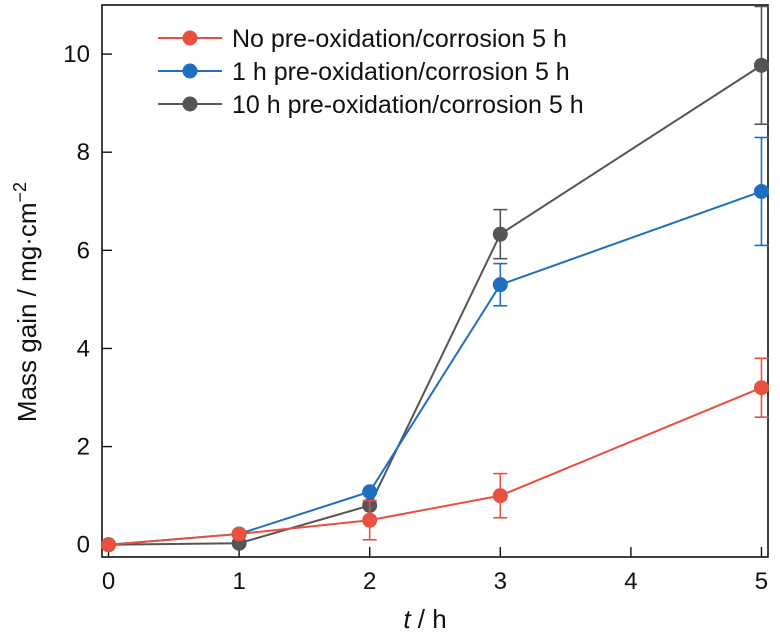 This screenshot has width=780, height=638. Describe the element at coordinates (424, 618) in the screenshot. I see `x-axis-label: t / h` at that location.